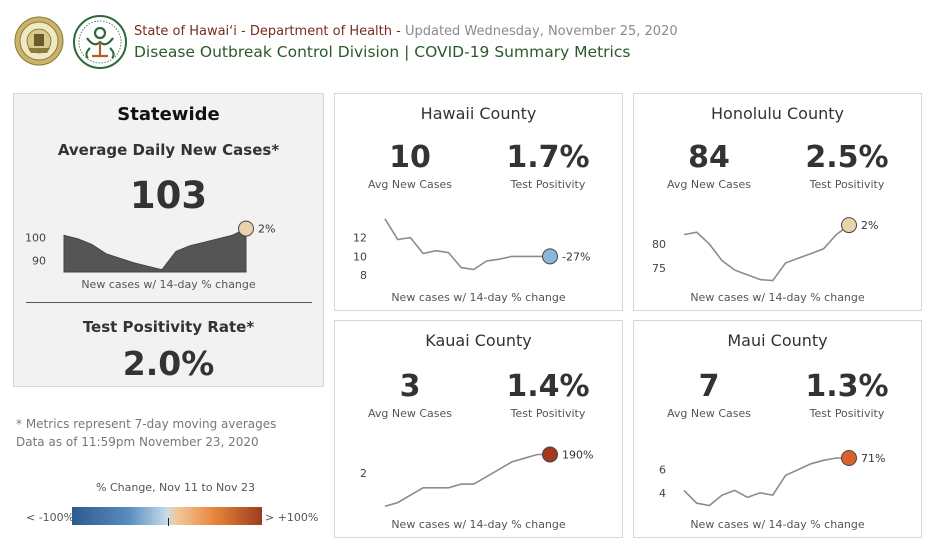  I want to click on footnote-data-date: Data as of 11:59pm November 23, 2020, so click(137, 442).